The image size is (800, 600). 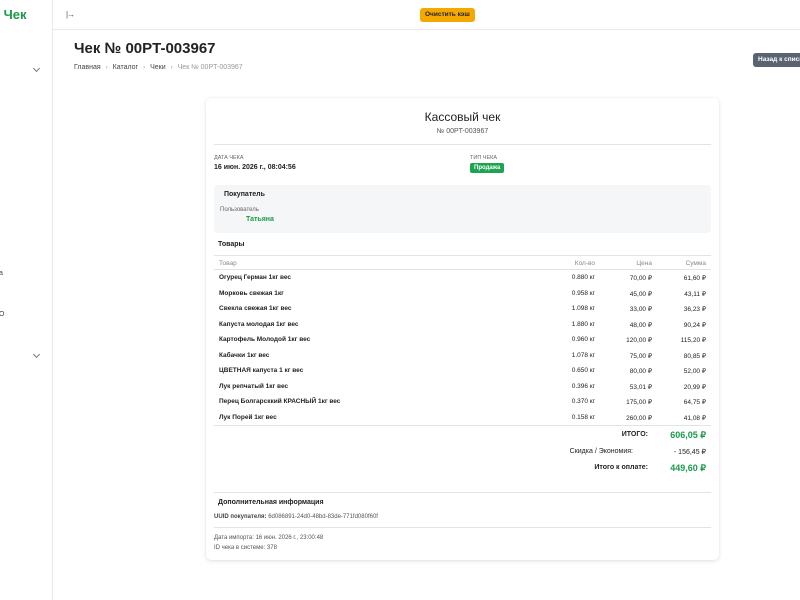 What do you see at coordinates (640, 278) in the screenshot?
I see `row-price: 70,00 ₽` at bounding box center [640, 278].